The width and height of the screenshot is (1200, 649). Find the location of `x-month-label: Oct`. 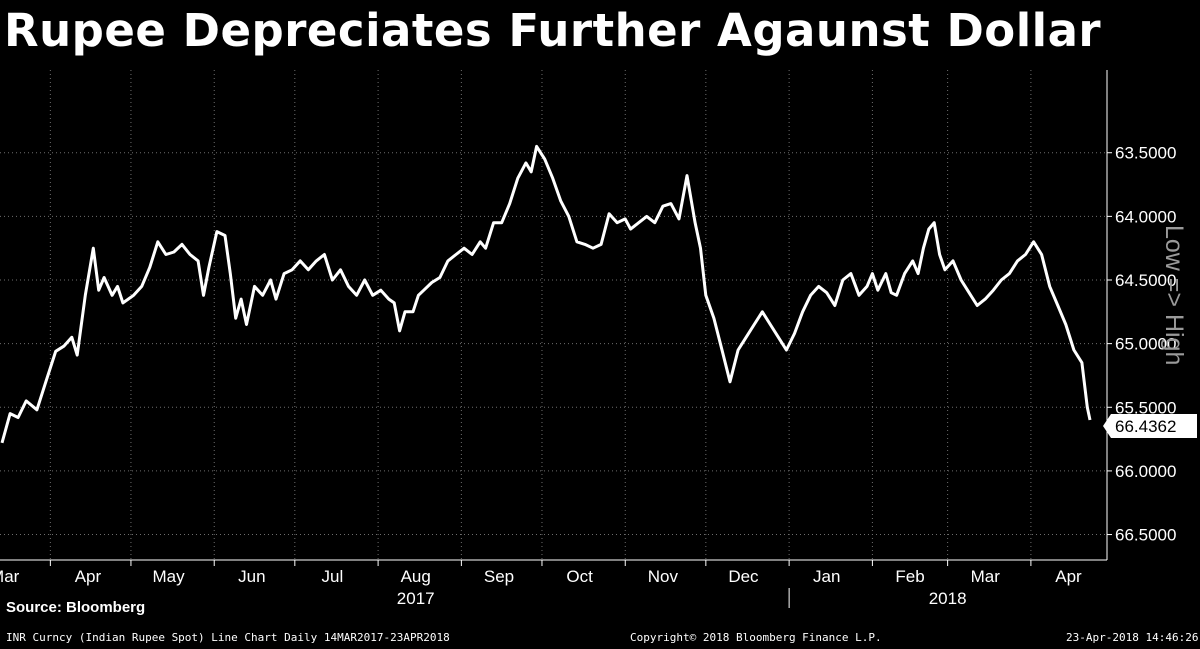

x-month-label: Oct is located at coordinates (579, 576).